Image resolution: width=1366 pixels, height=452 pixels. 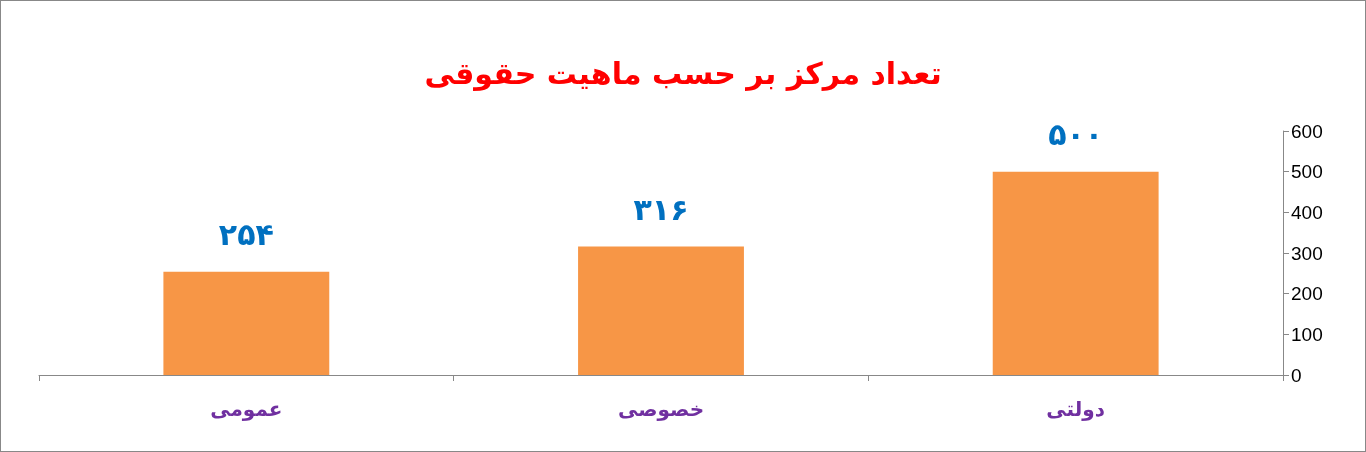 What do you see at coordinates (246, 409) in the screenshot?
I see `x-tick-label: عمومی` at bounding box center [246, 409].